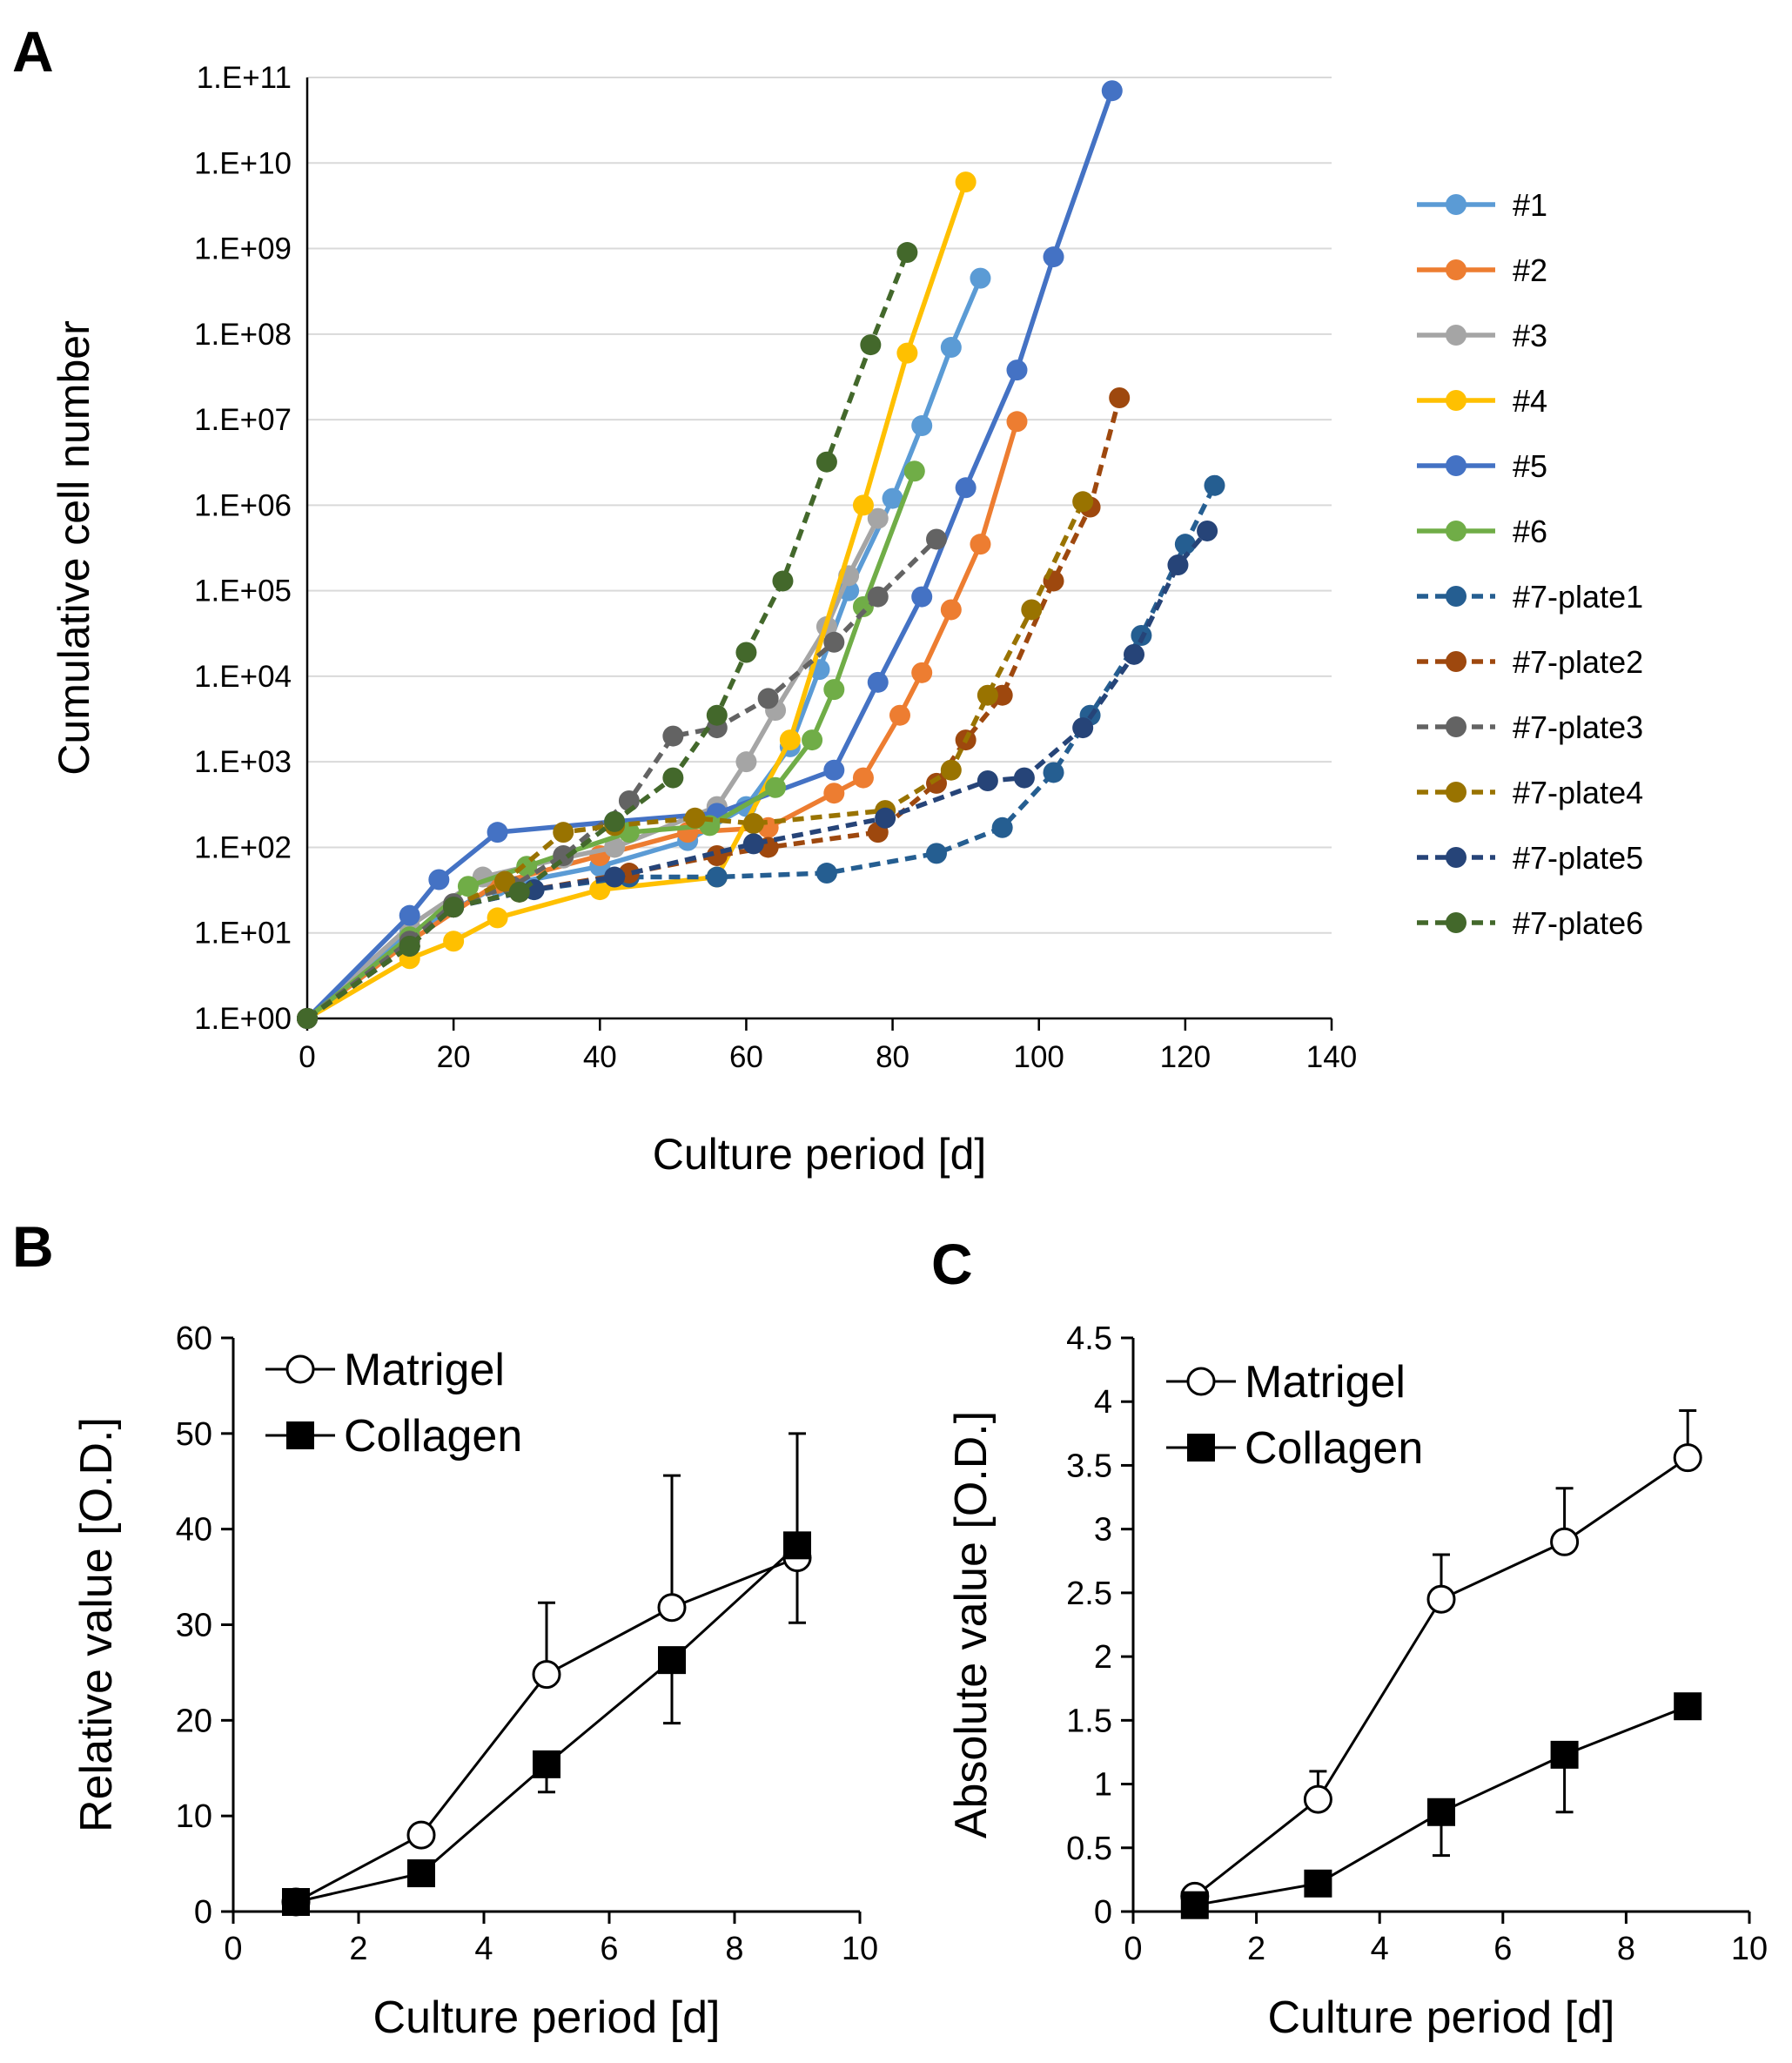 This screenshot has height=2063, width=1792. I want to click on x-tick-label: 60, so click(746, 1057).